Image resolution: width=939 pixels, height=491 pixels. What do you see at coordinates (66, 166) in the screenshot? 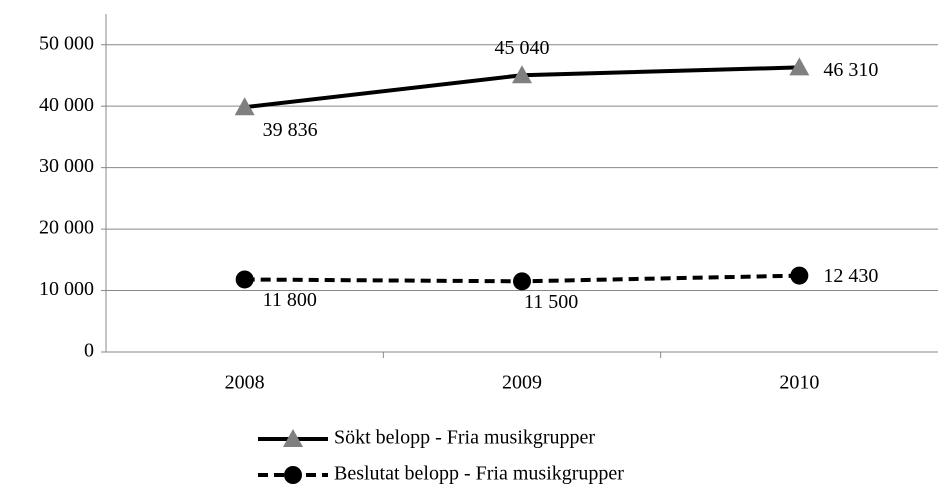
I see `y-tick-label: 30 000` at bounding box center [66, 166].